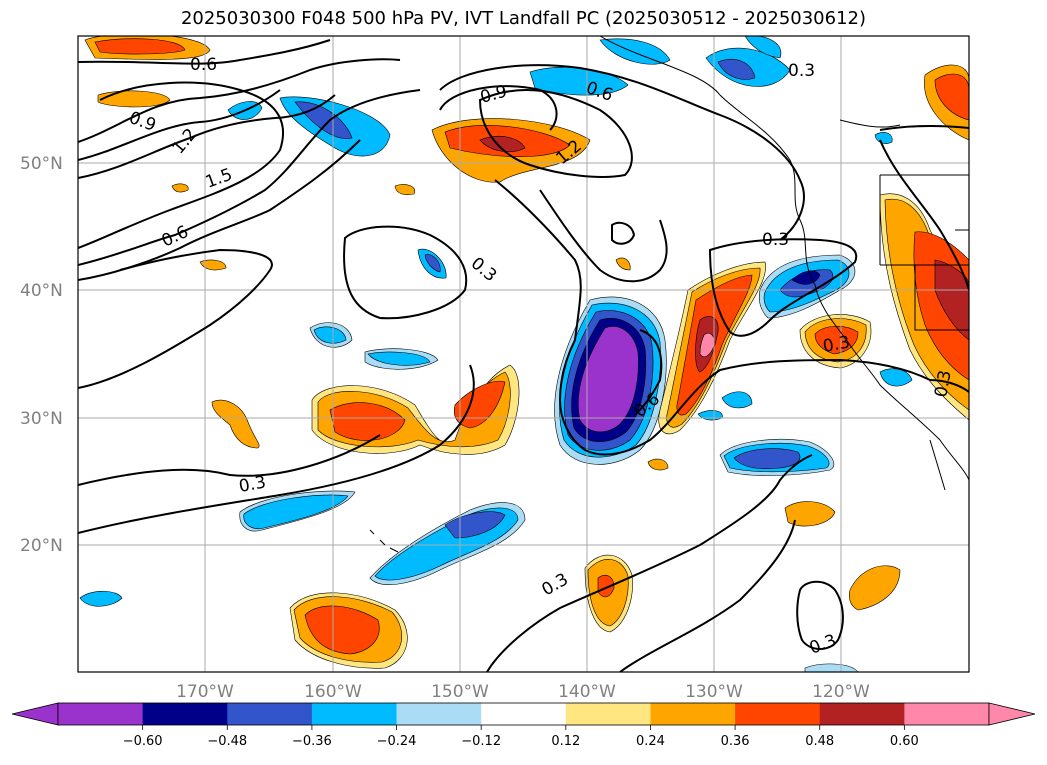  I want to click on latitude-labels: 50°N 40°N 30°N 20°N, so click(41, 355).